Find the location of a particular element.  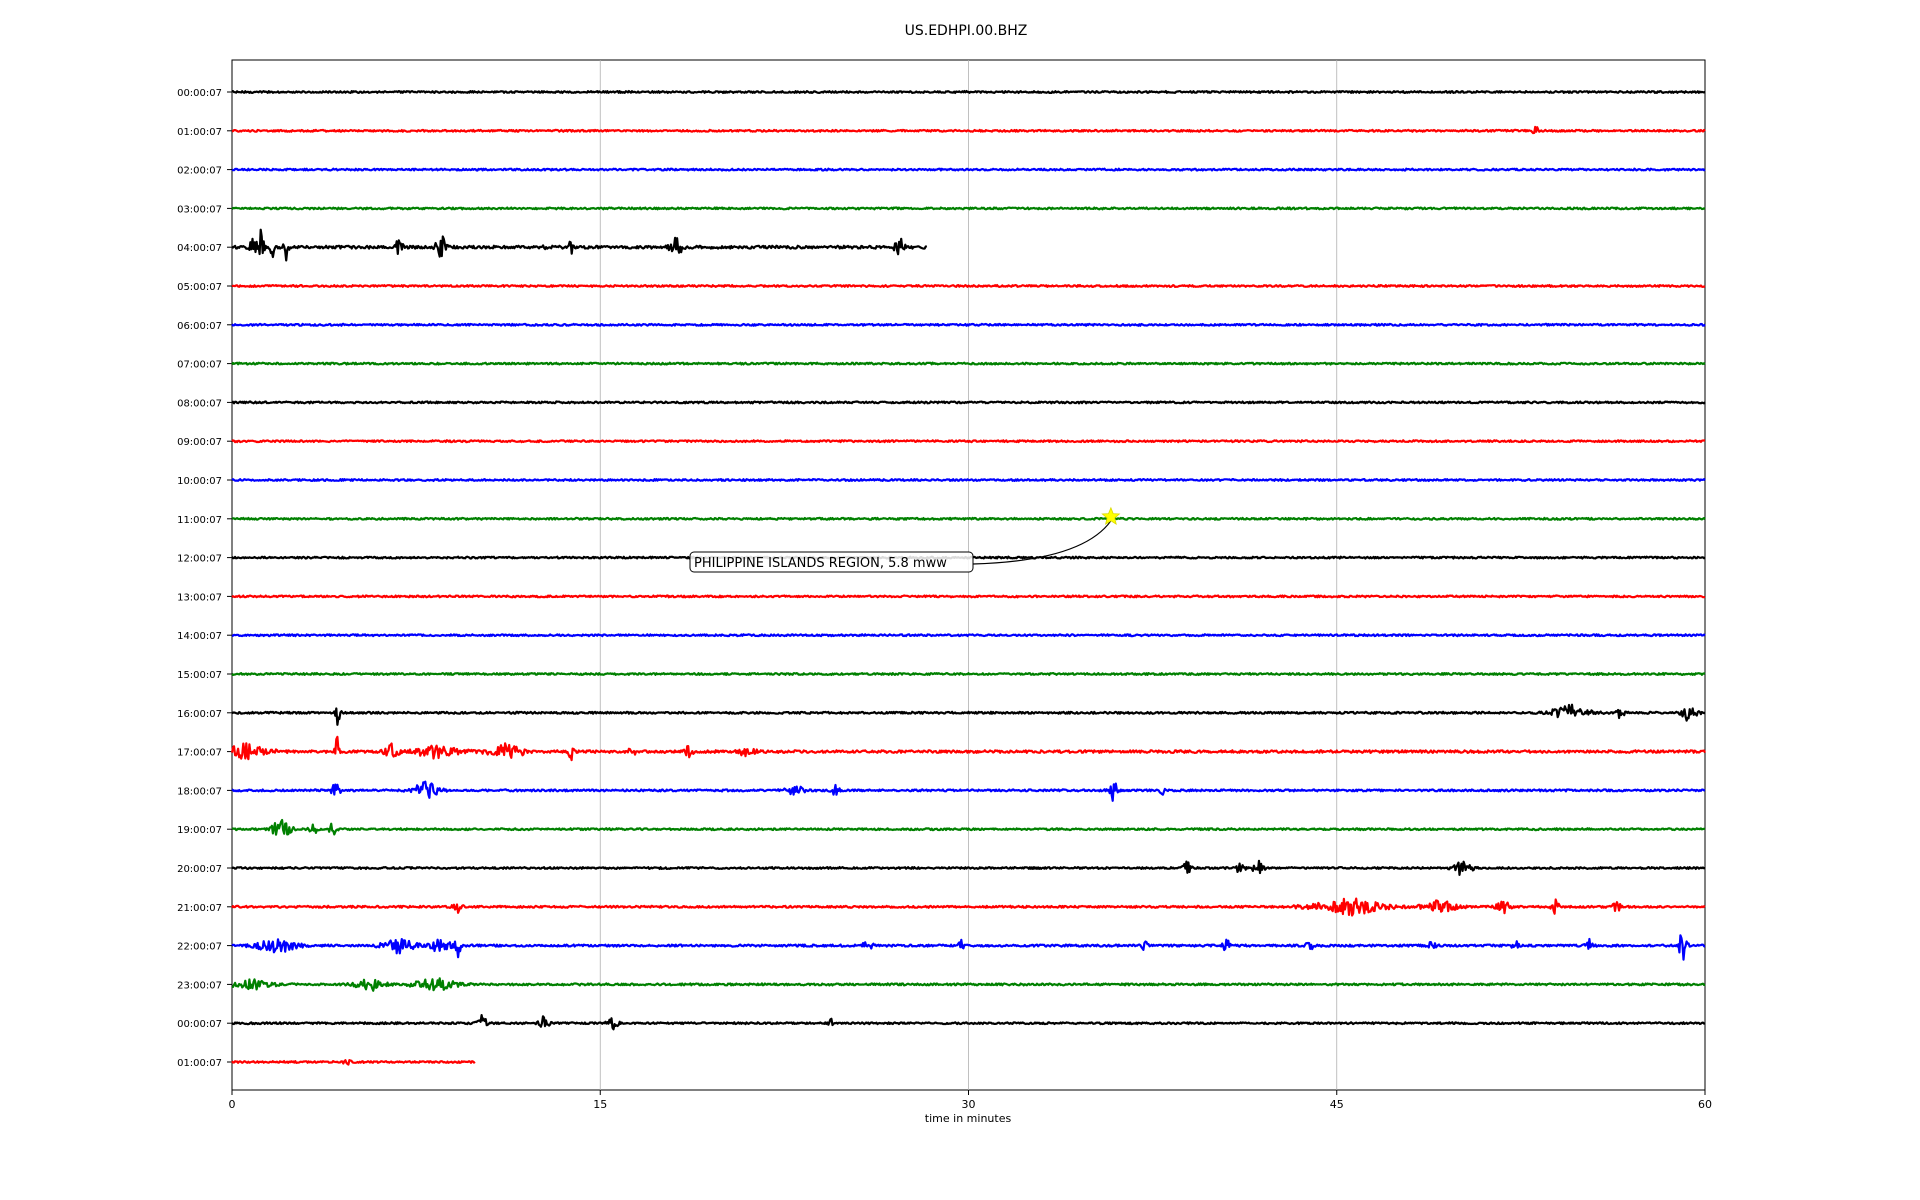

row-label-18: 18:00:07 is located at coordinates (199, 791).